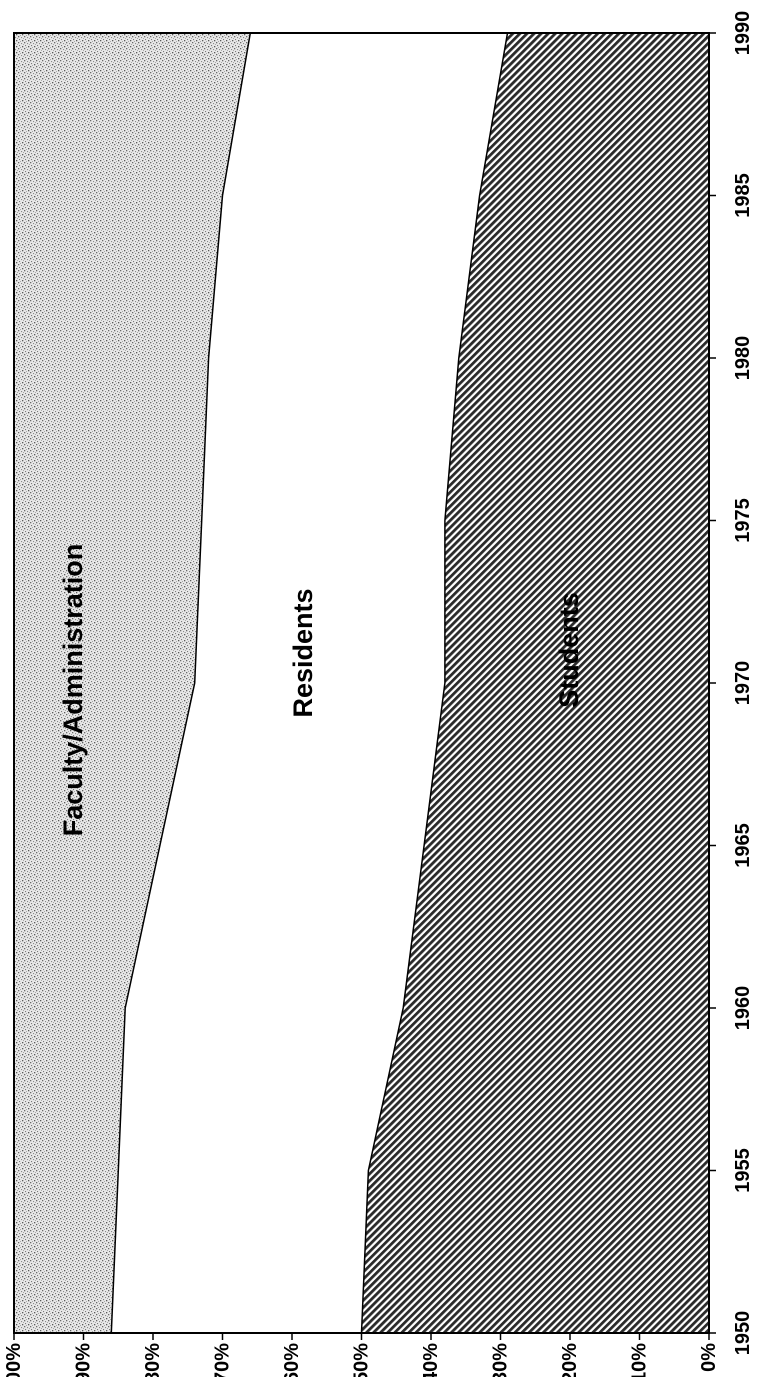  I want to click on series-label-residents: Residents, so click(303, 652).